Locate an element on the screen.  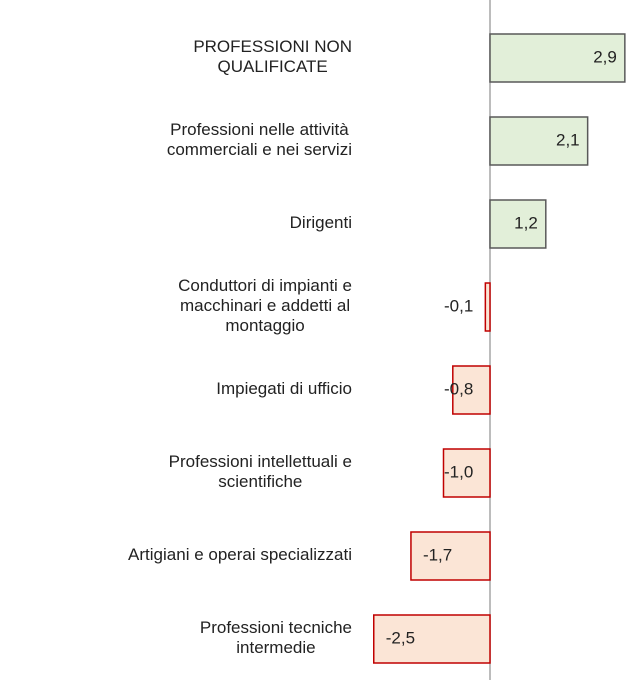
category-line: Impiegati di ufficio is located at coordinates (284, 388).